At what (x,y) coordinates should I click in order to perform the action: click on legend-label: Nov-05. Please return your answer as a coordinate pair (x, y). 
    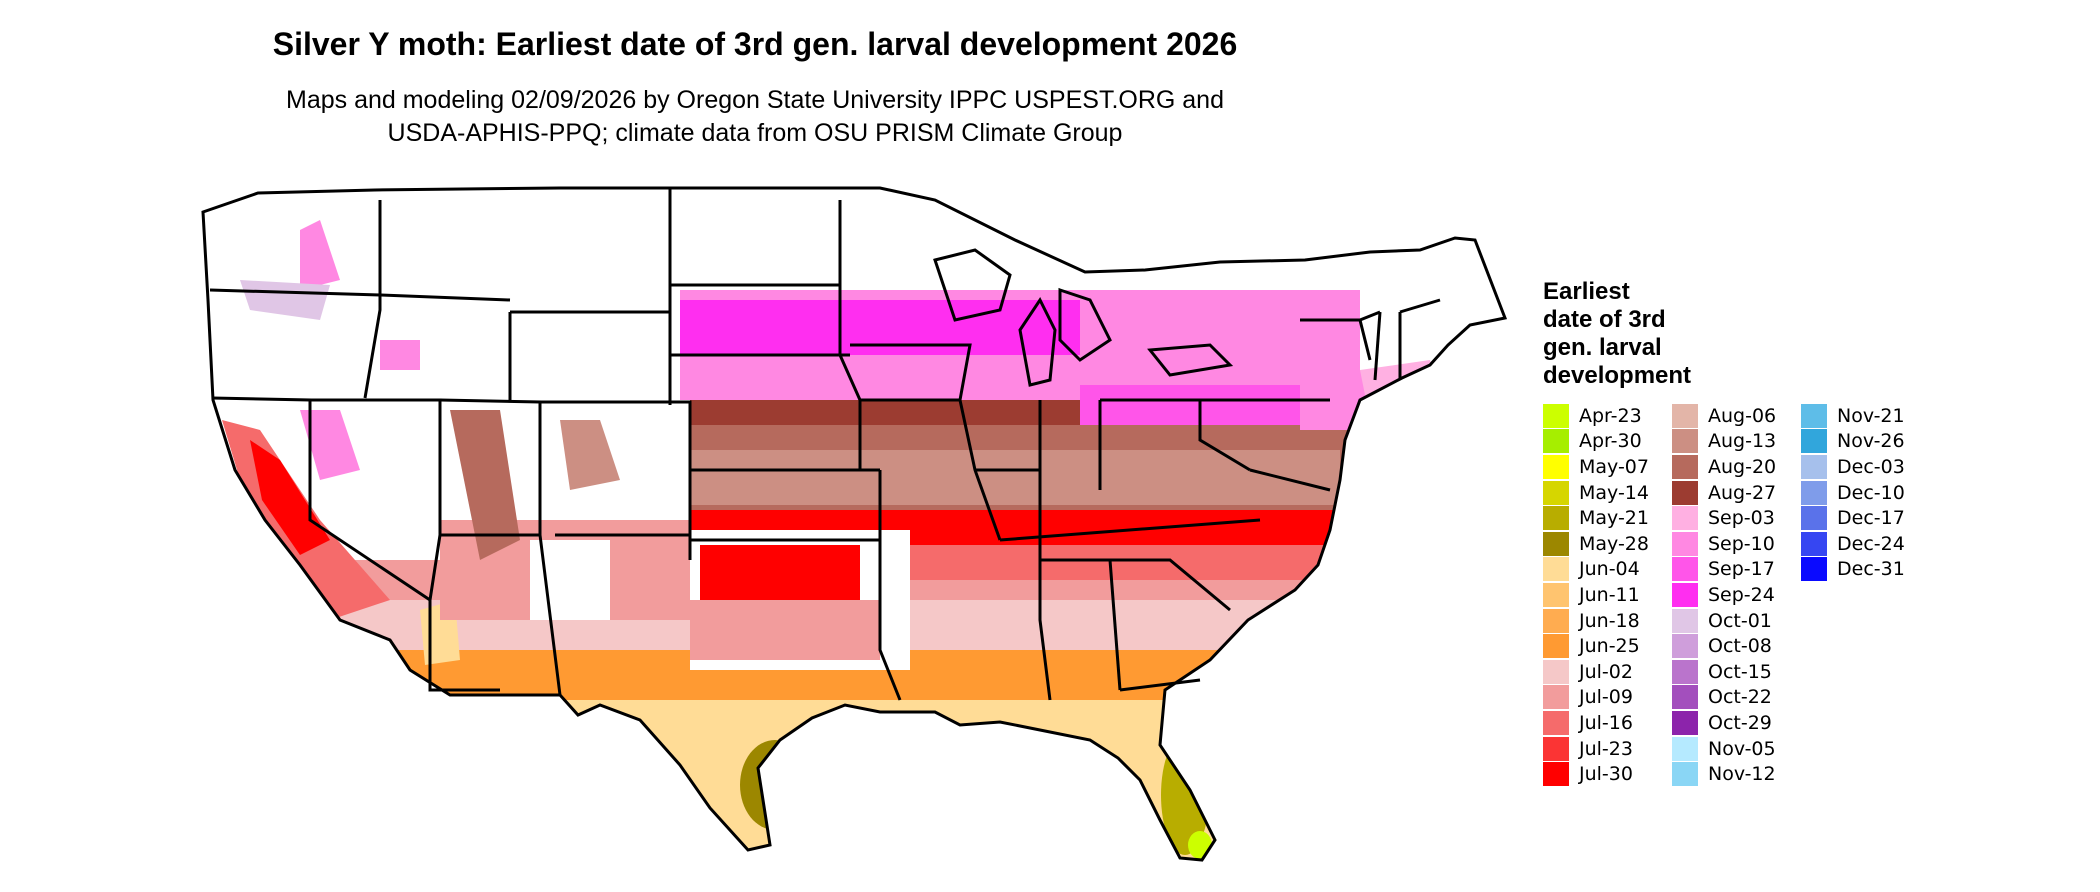
    Looking at the image, I should click on (1742, 748).